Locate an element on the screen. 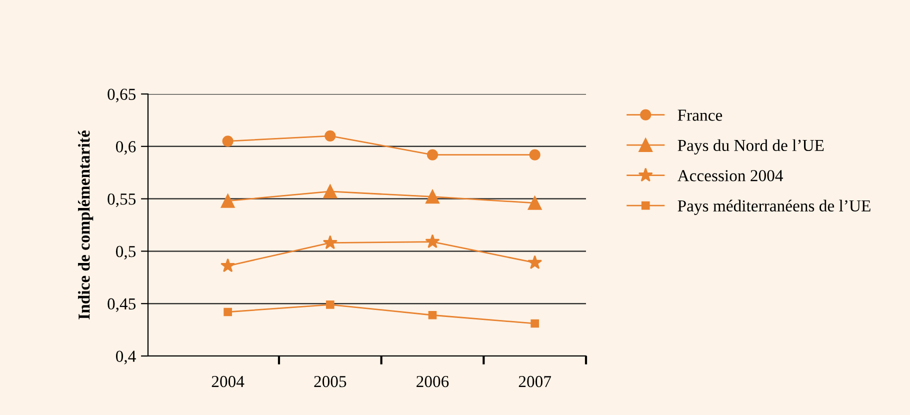  x-tick-label: 2006 is located at coordinates (432, 382).